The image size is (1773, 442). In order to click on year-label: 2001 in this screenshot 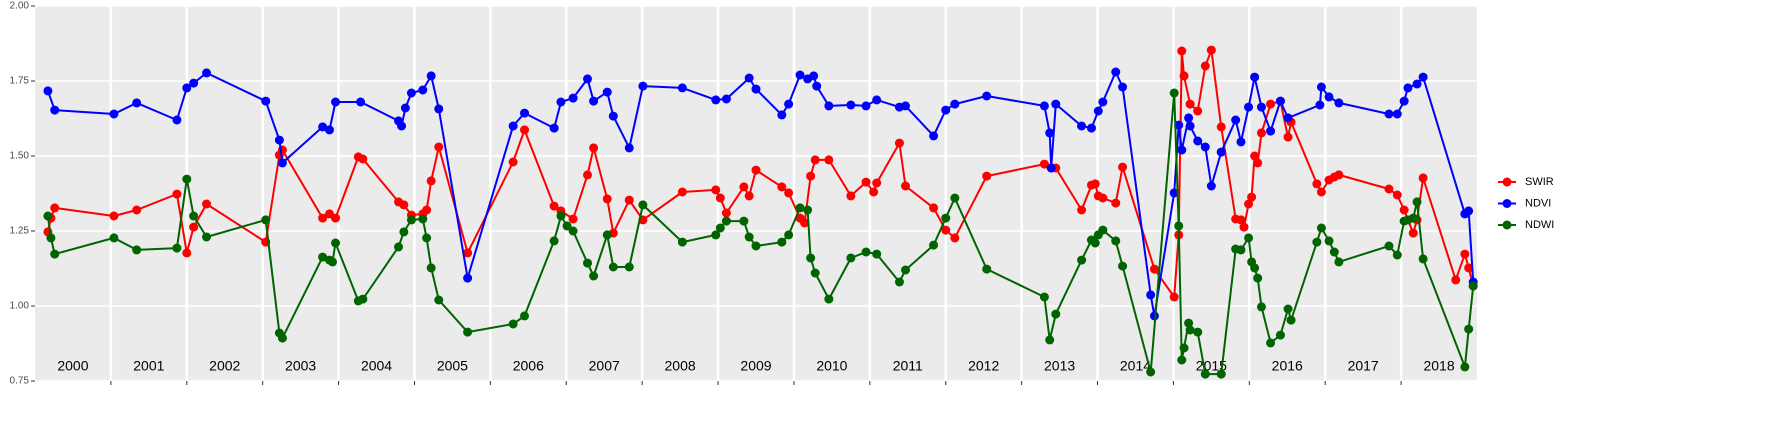, I will do `click(148, 366)`.